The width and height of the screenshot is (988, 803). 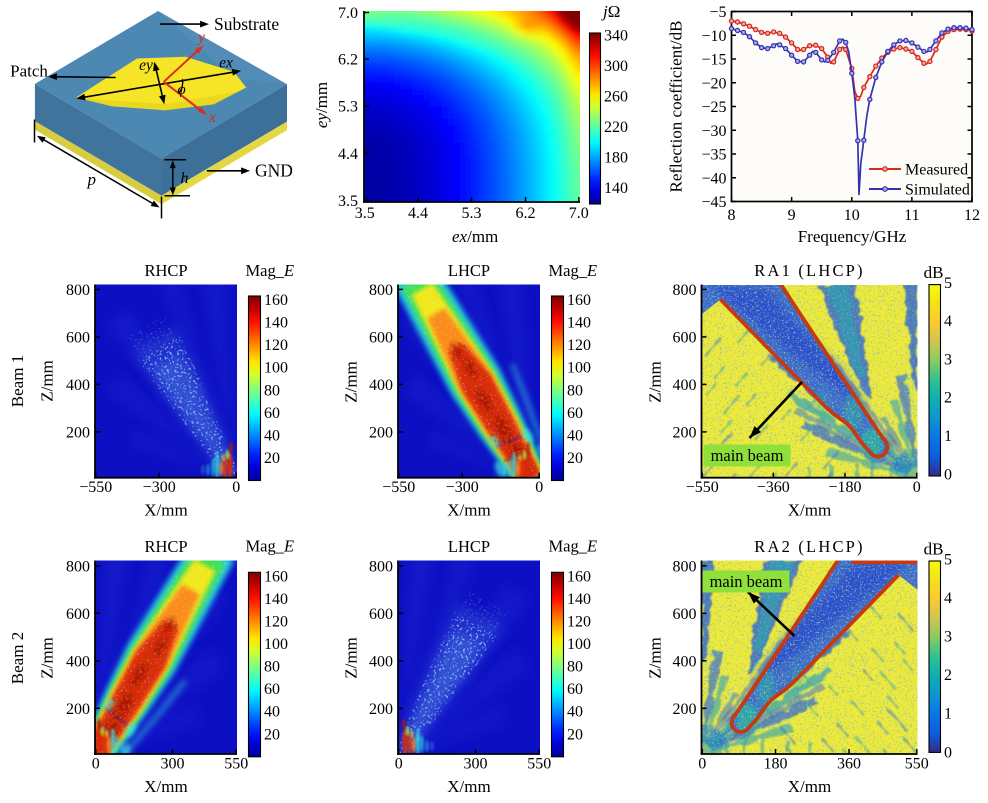 I want to click on svg-text: 5, so click(x=948, y=283).